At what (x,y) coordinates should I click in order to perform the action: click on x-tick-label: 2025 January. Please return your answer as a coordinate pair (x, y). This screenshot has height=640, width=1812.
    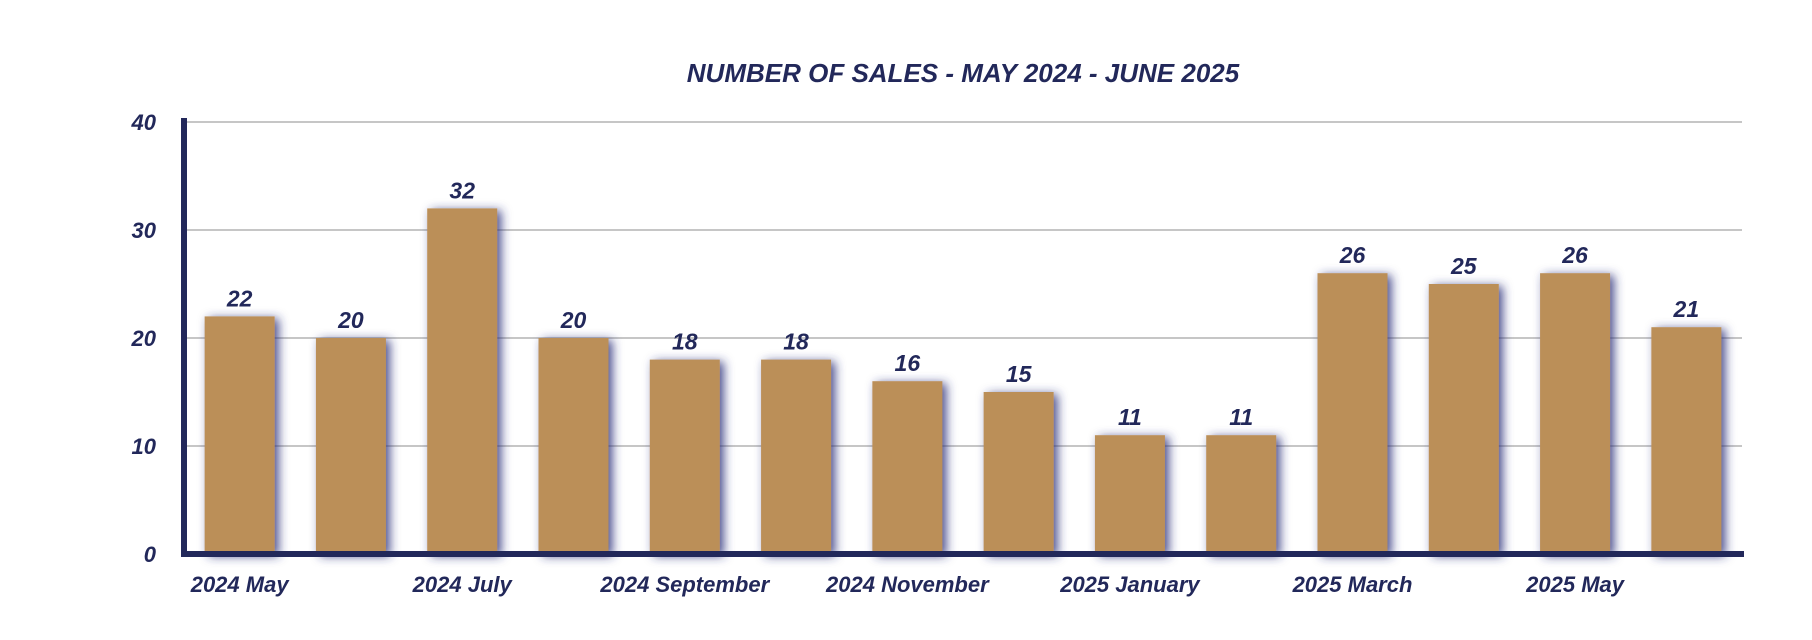
    Looking at the image, I should click on (1130, 584).